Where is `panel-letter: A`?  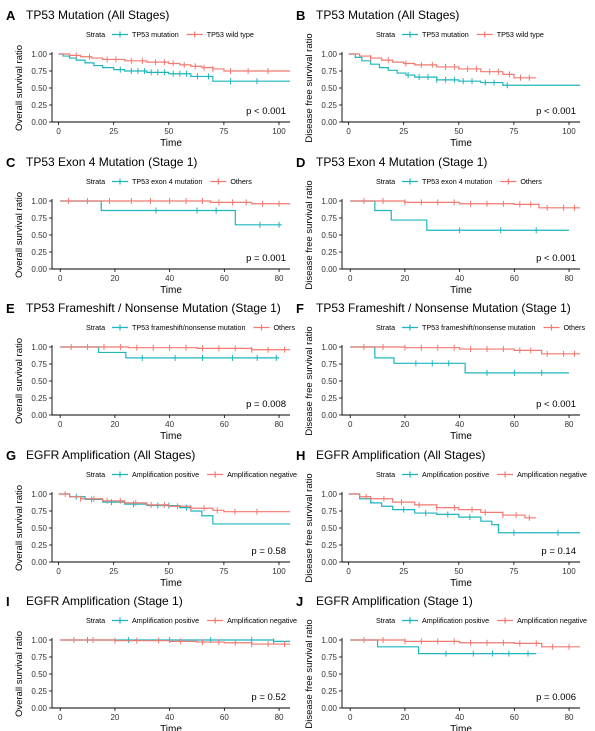
panel-letter: A is located at coordinates (11, 15).